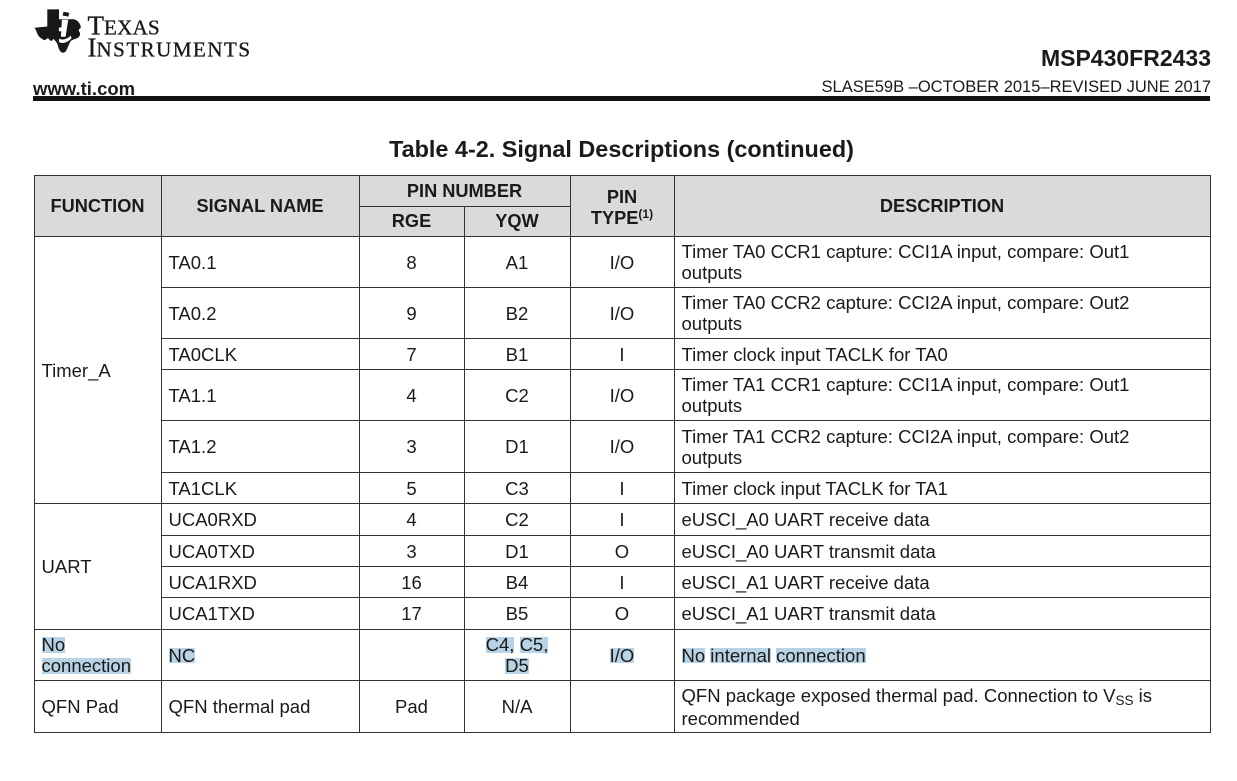  I want to click on svg-text: TEXAS, so click(124, 25).